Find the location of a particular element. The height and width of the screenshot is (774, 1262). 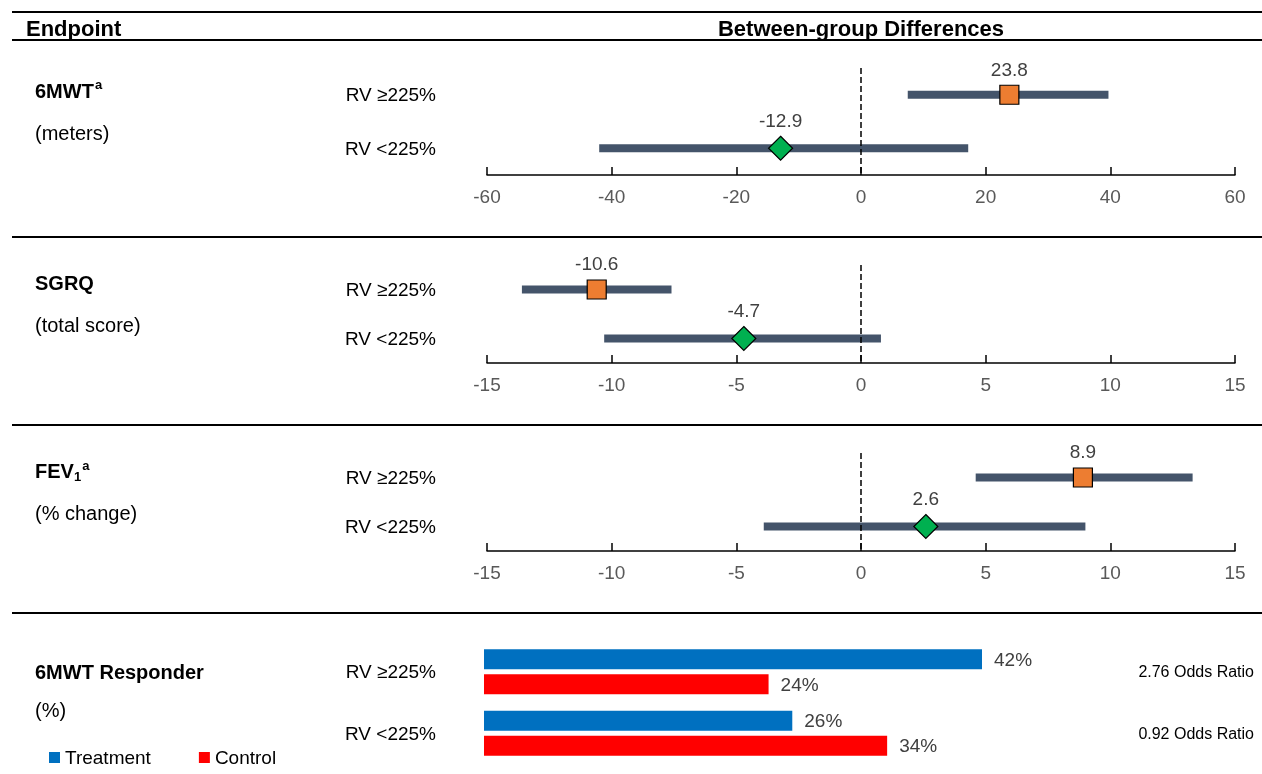

data-label: 26% is located at coordinates (823, 721).